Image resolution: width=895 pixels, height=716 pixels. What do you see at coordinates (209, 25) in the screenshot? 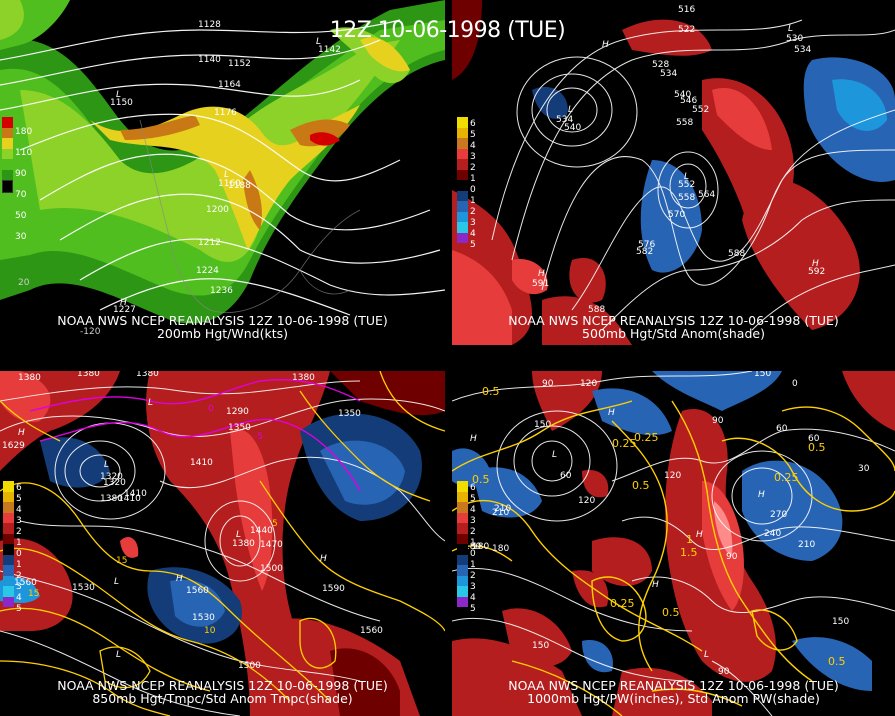
I see `contour-label: 1128` at bounding box center [209, 25].